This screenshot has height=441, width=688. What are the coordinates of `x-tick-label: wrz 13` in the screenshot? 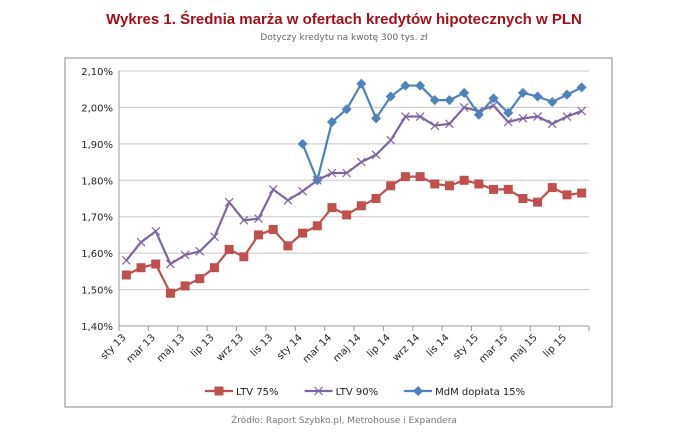 It's located at (230, 347).